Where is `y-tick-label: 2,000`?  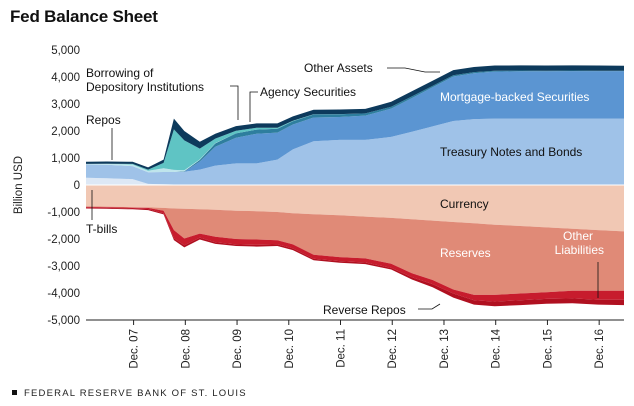
y-tick-label: 2,000 is located at coordinates (65, 132).